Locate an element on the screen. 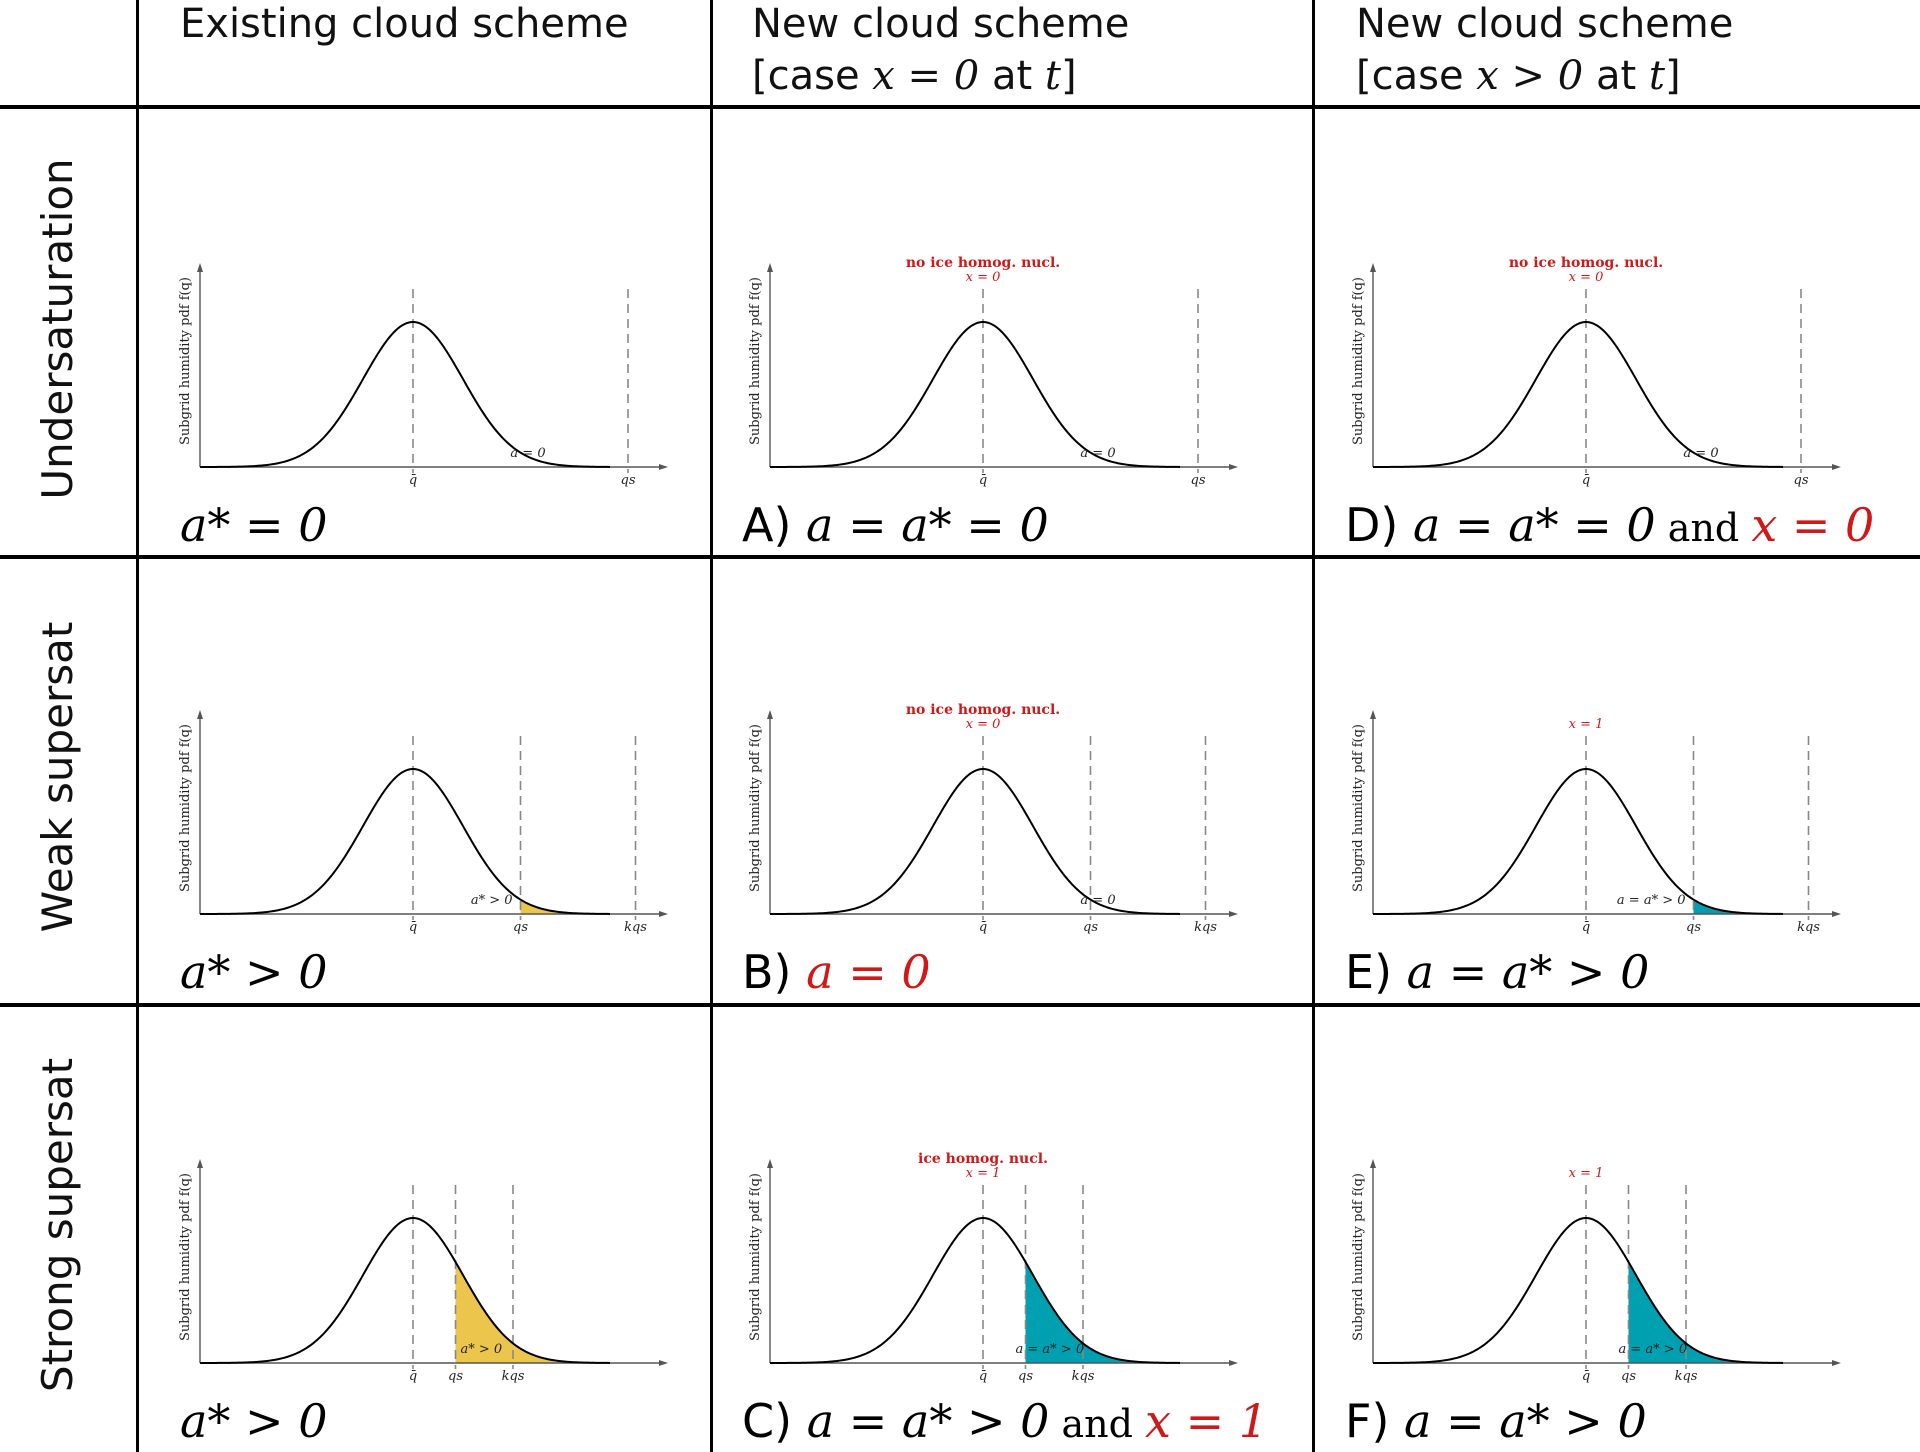 The width and height of the screenshot is (1920, 1452). panel-caption: D) a = a* = 0 and x = 0 is located at coordinates (1609, 526).